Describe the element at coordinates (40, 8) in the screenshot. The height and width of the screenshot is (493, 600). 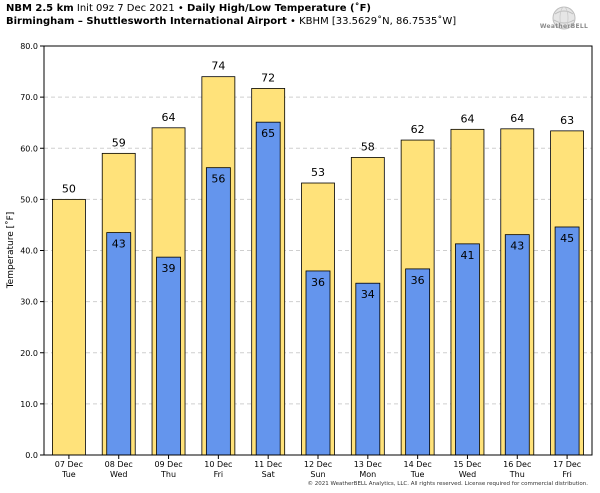
I see `model-name: NBM 2.5 km` at that location.